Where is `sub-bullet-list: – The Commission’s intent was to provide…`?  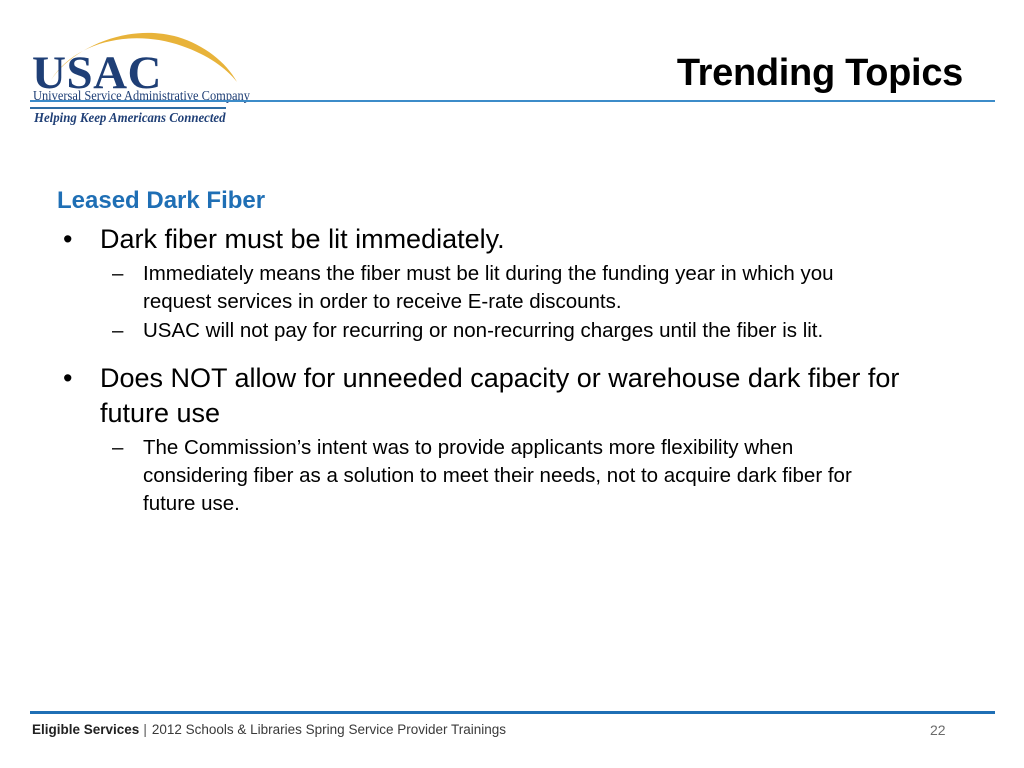
sub-bullet-list: – The Commission’s intent was to provide… is located at coordinates (532, 476).